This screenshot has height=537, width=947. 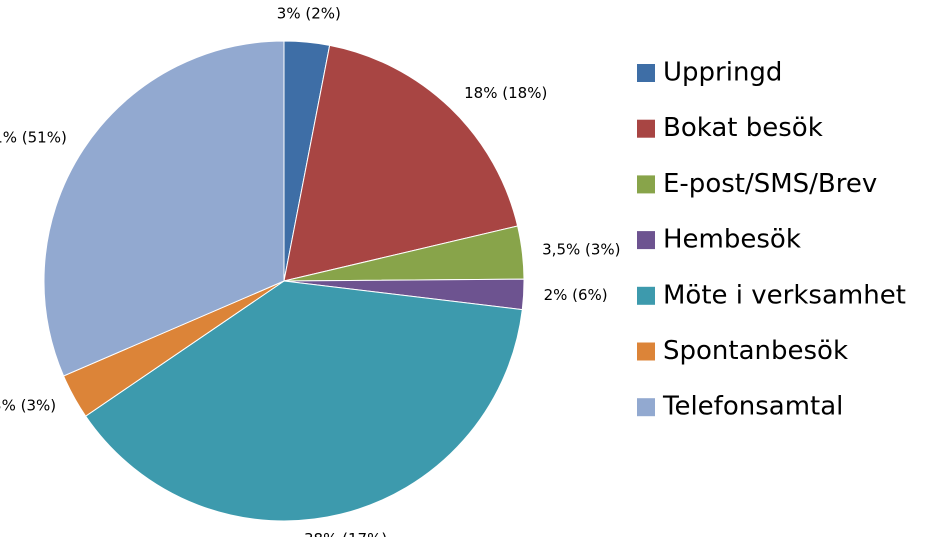 What do you see at coordinates (770, 184) in the screenshot?
I see `legend-label: E-post/SMS/Brev` at bounding box center [770, 184].